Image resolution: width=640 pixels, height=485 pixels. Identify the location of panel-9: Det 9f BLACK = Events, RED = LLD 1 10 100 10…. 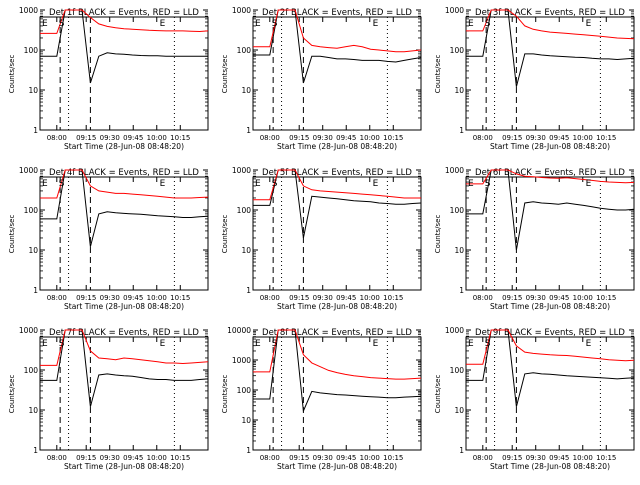
(534, 398).